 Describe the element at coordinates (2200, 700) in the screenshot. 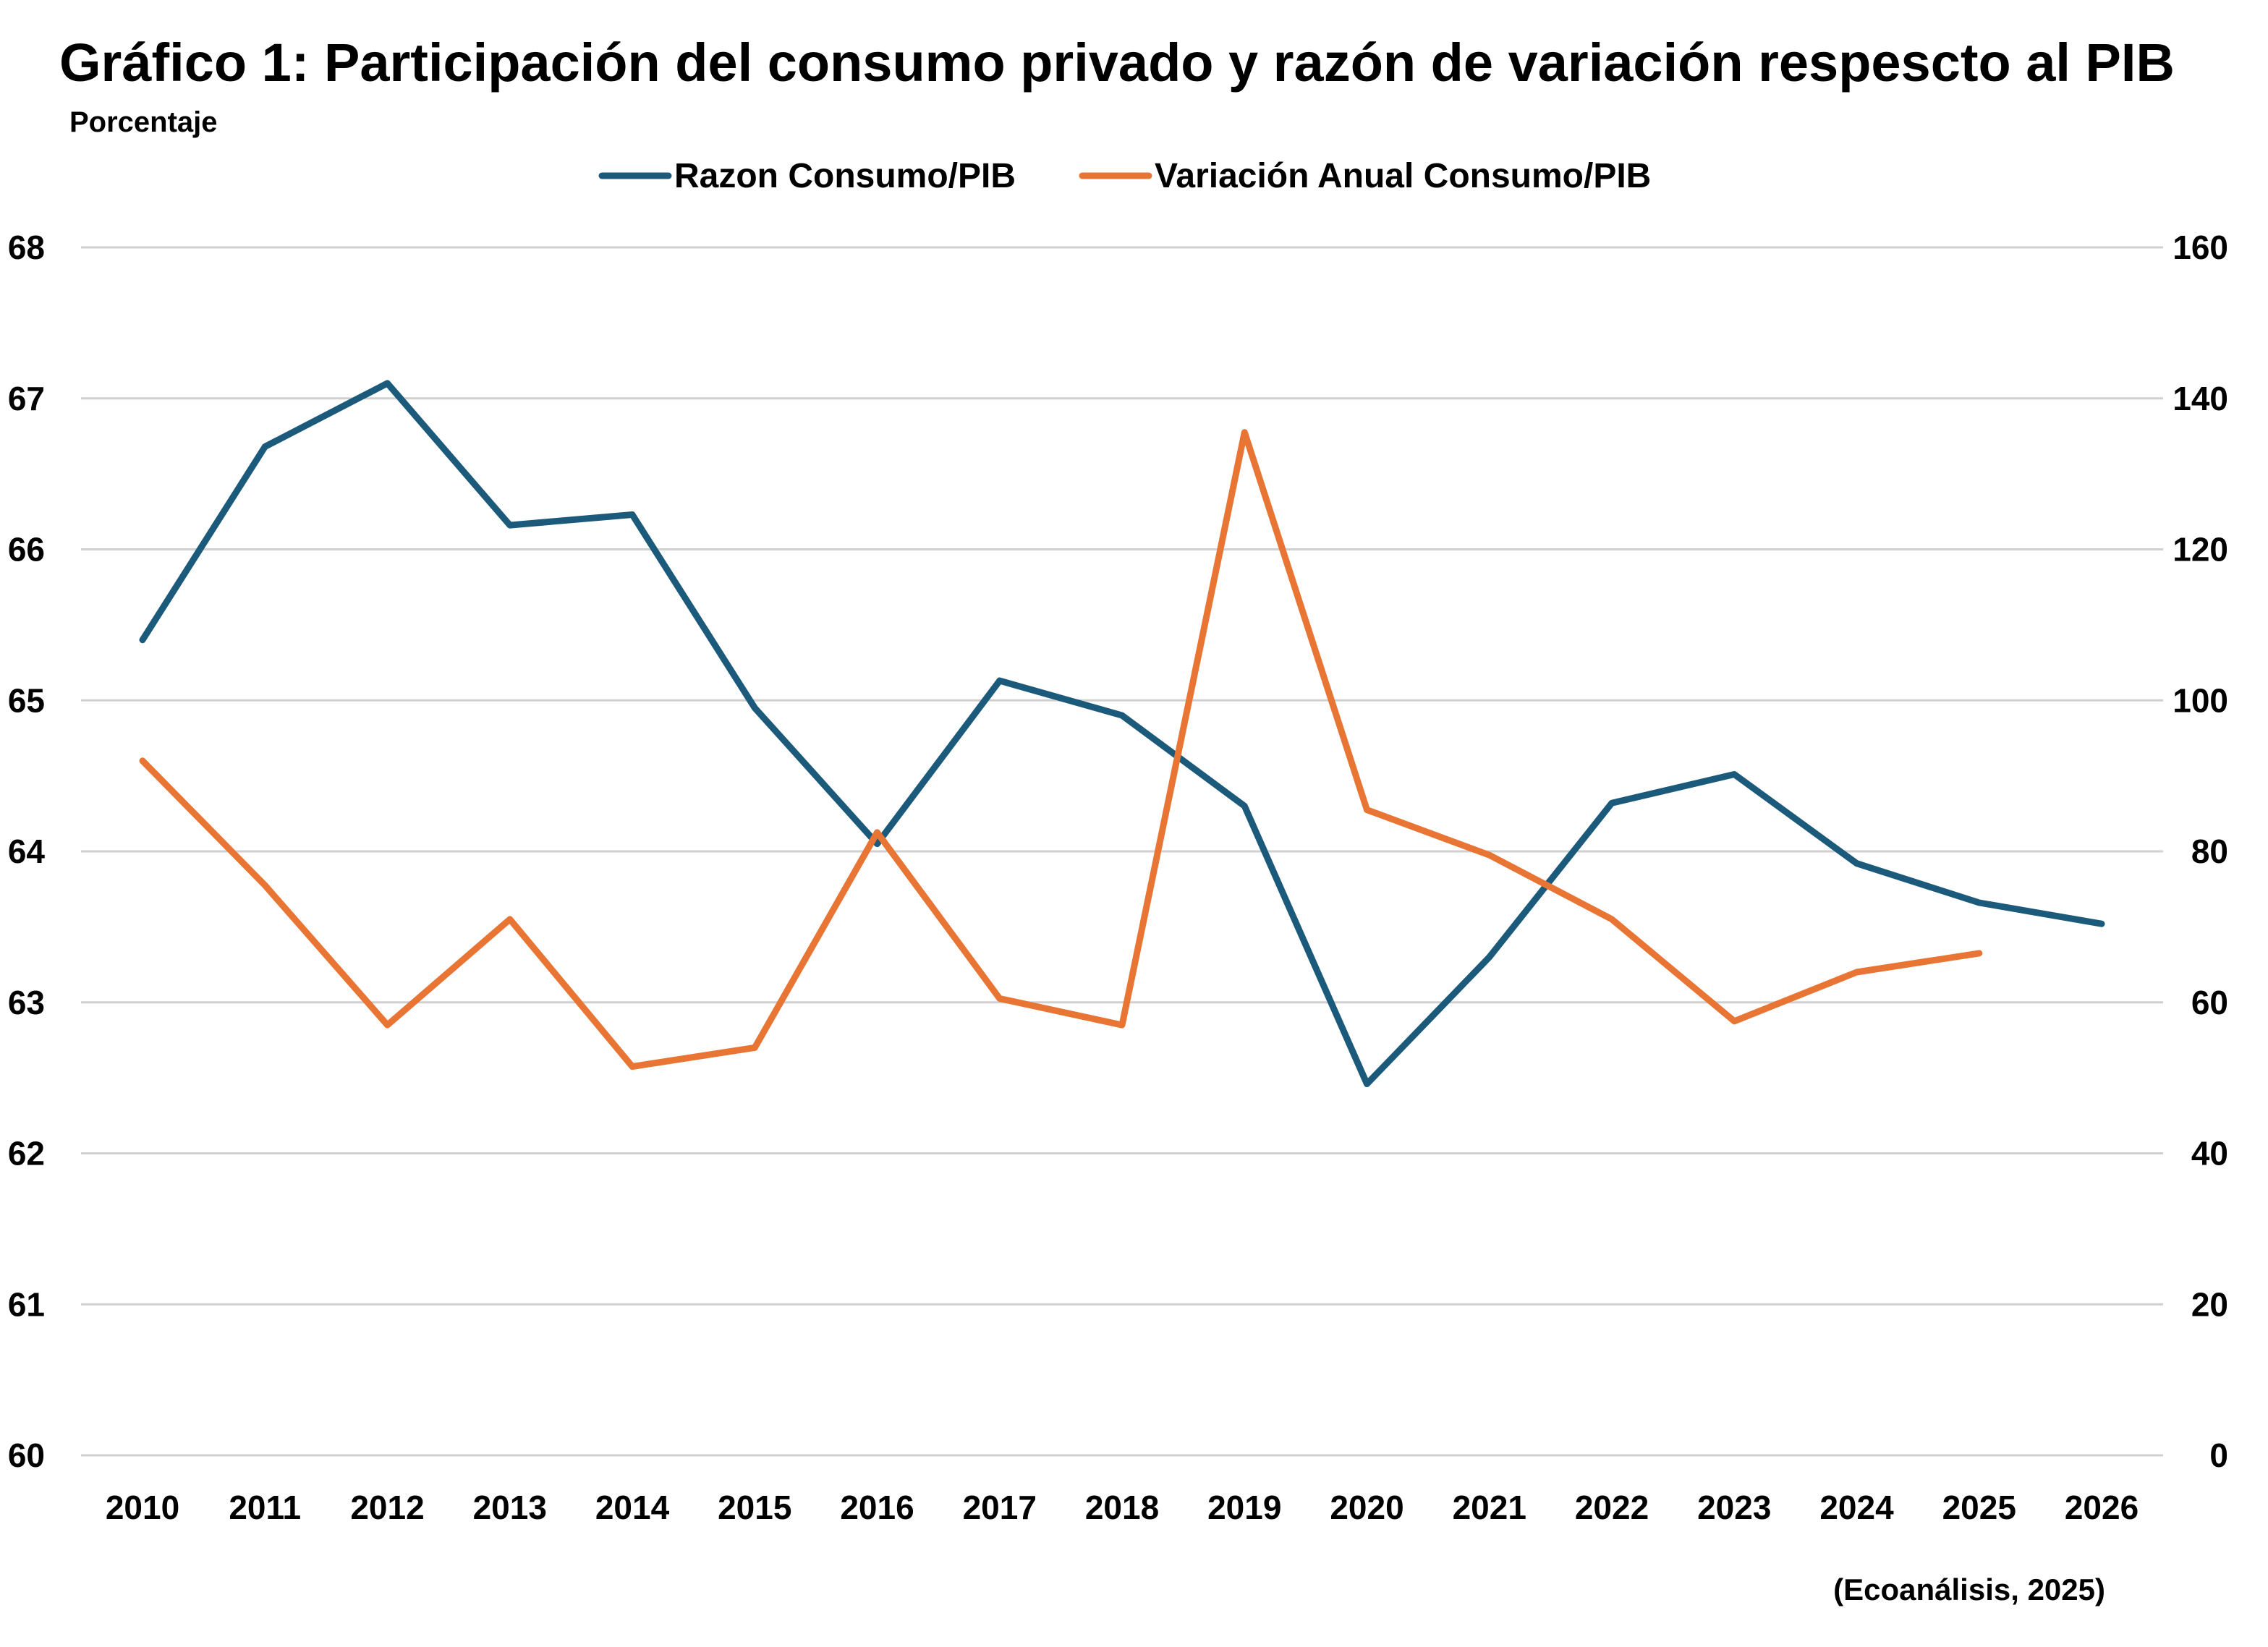

I see `right-tick-label: 100` at that location.